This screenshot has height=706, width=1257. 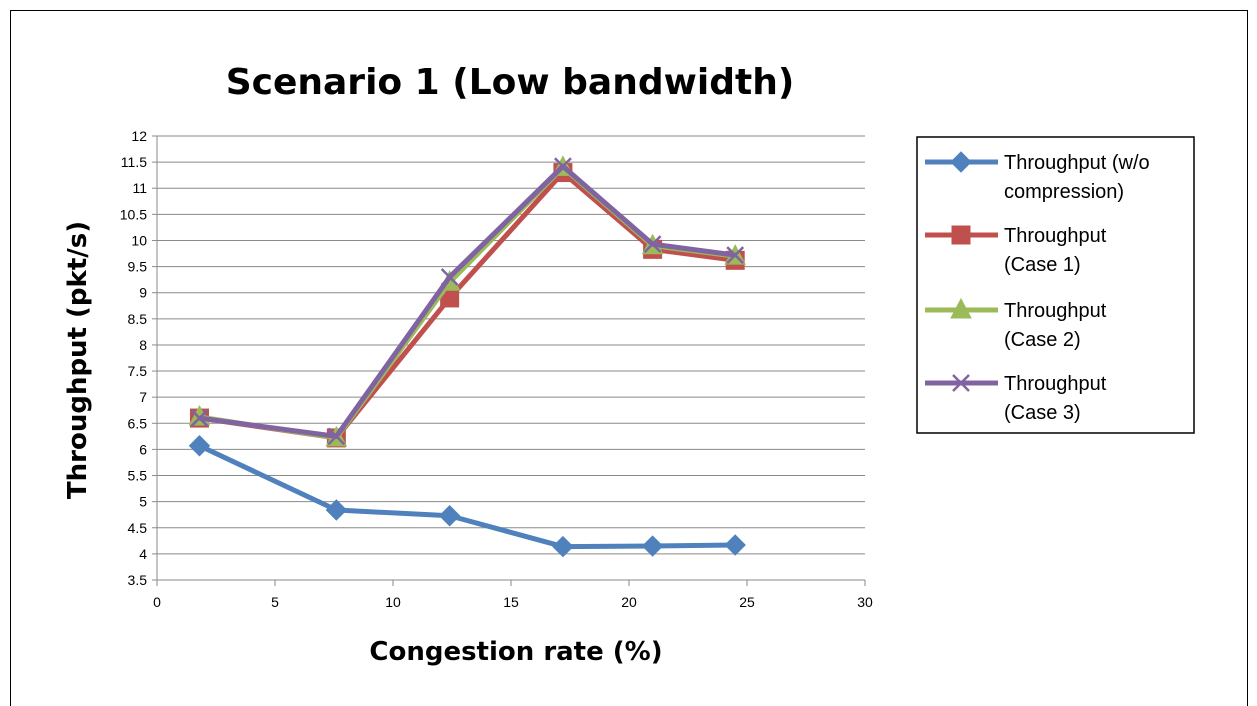 What do you see at coordinates (139, 240) in the screenshot?
I see `y-tick-label: 10` at bounding box center [139, 240].